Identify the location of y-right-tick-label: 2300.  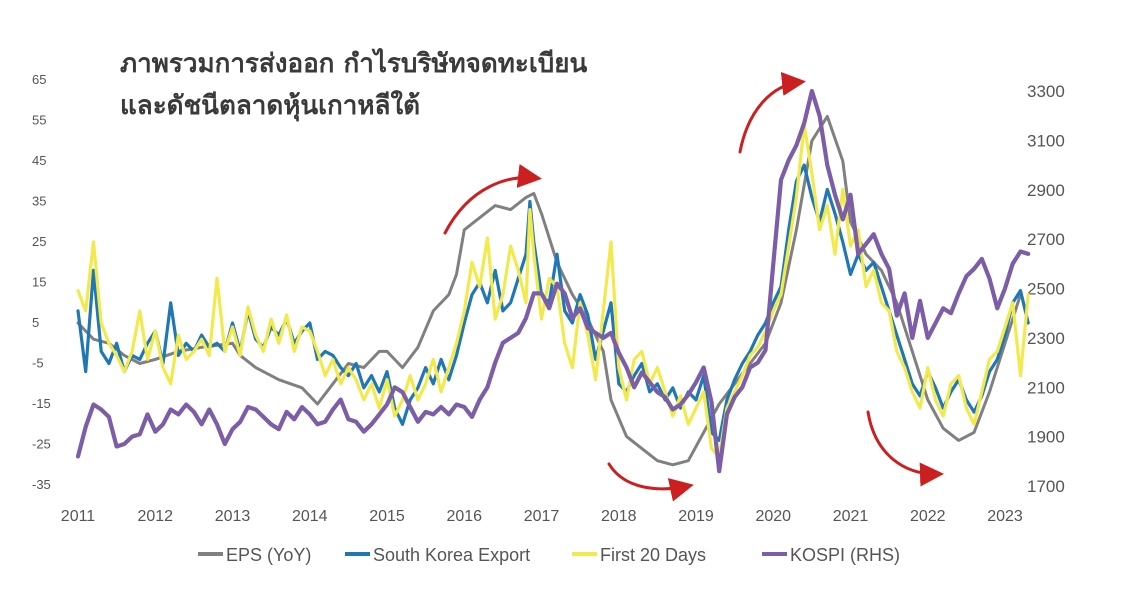
(1046, 338).